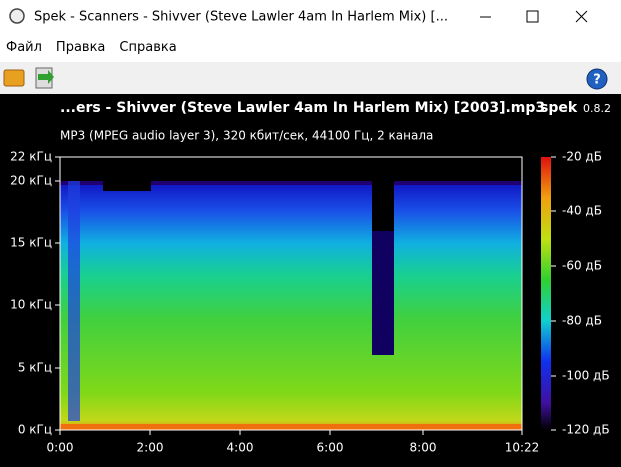 Image resolution: width=621 pixels, height=467 pixels. I want to click on freq-label: 10 кГц, so click(31, 305).